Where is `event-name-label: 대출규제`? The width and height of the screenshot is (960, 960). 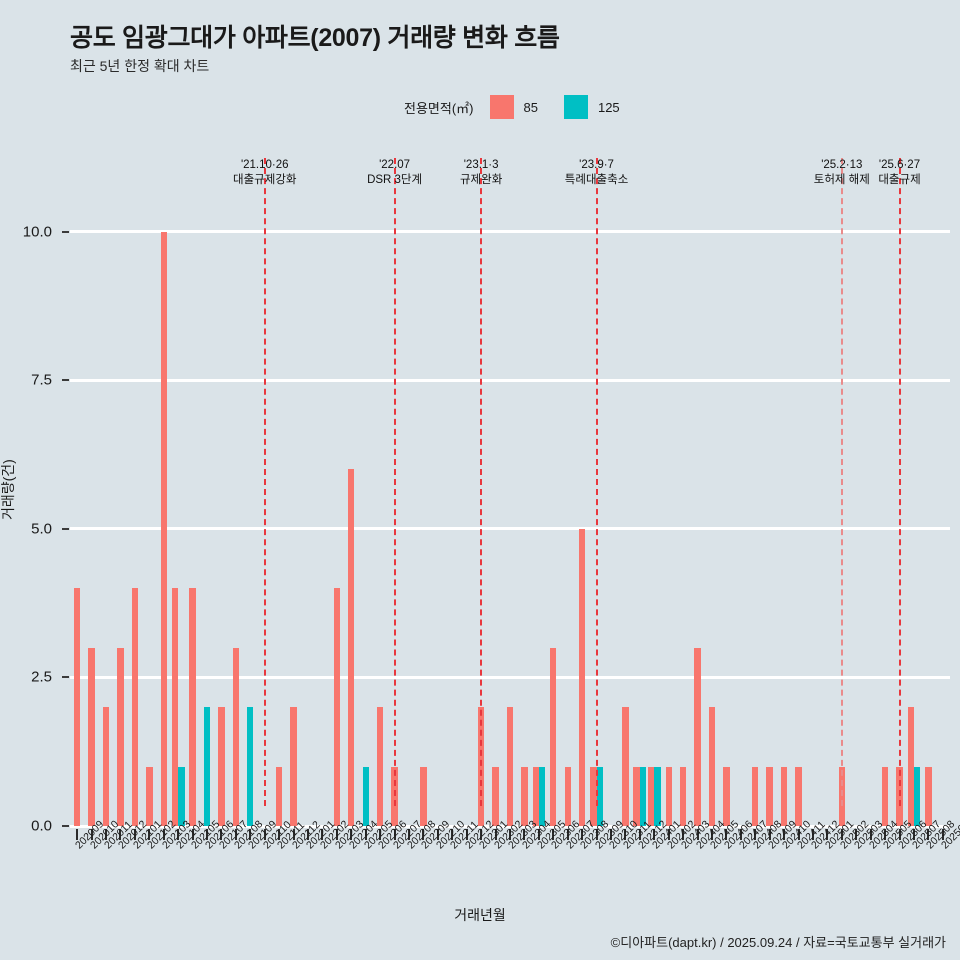 event-name-label: 대출규제 is located at coordinates (899, 180).